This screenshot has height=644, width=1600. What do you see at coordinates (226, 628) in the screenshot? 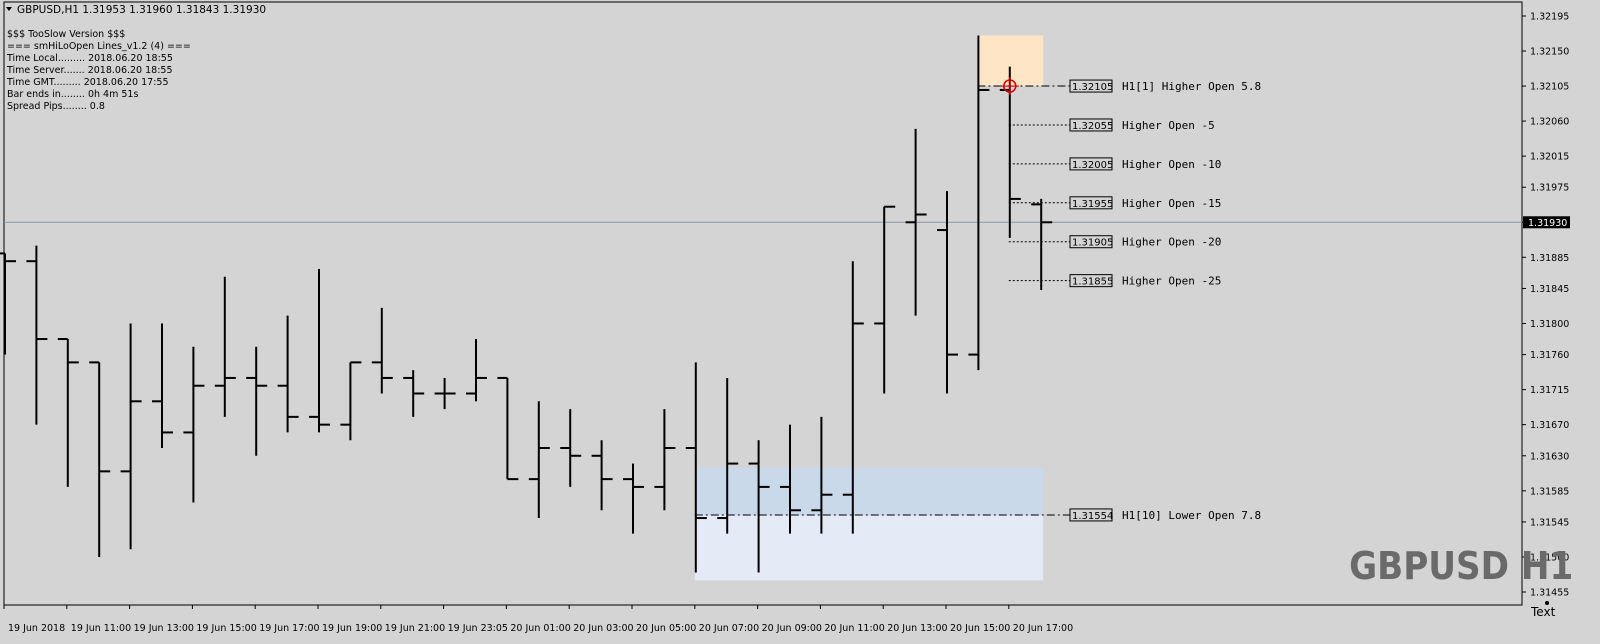
I see `time-tick-label: 19 Jun 15:00` at bounding box center [226, 628].